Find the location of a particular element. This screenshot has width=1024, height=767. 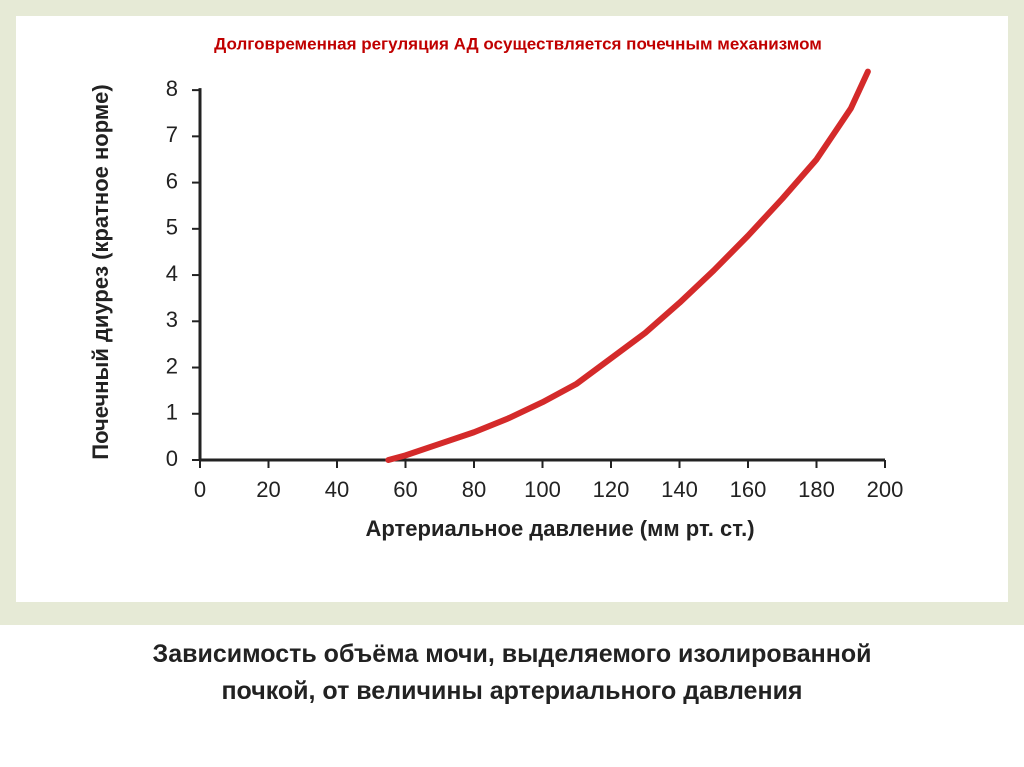

x-tick-label: 20 is located at coordinates (268, 489).